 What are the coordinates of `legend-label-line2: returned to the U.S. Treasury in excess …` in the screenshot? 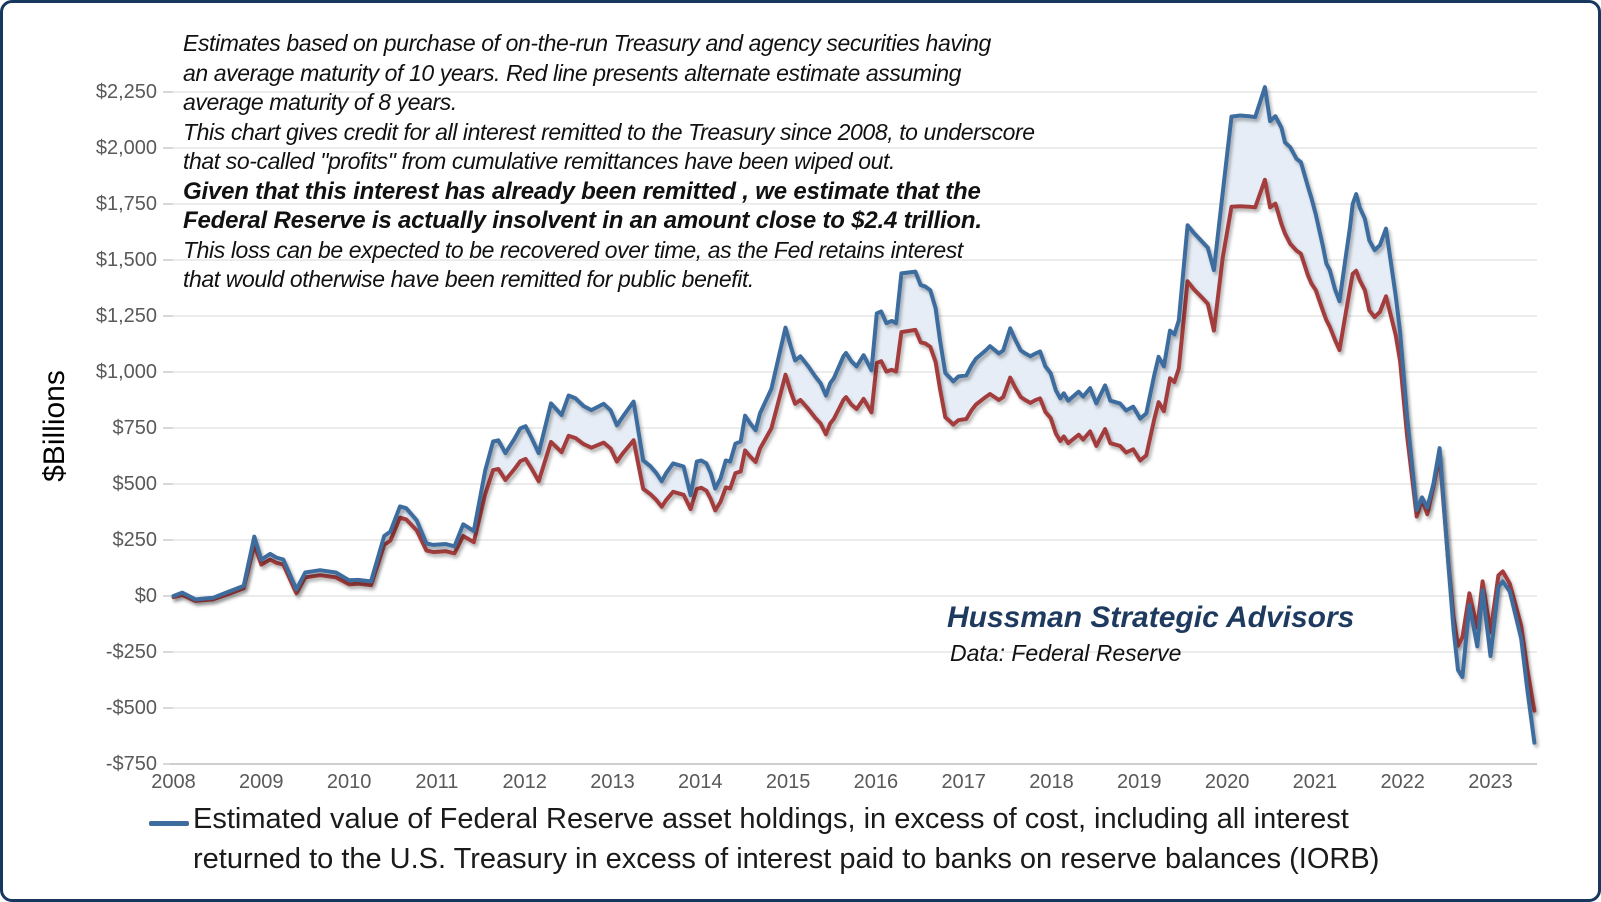 It's located at (786, 859).